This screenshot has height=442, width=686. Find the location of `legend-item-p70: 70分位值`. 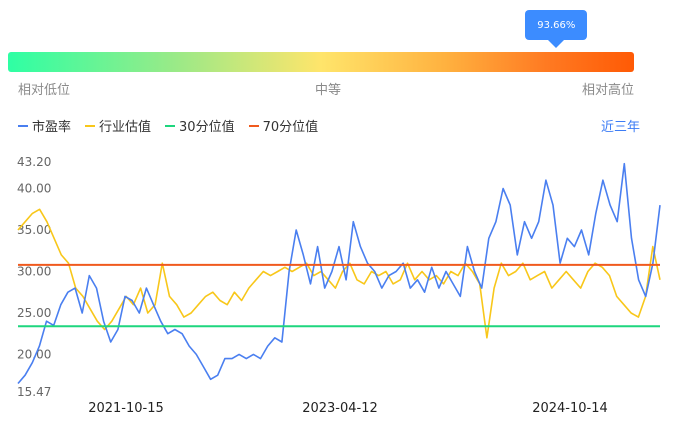

legend-item-p70: 70分位值 is located at coordinates (283, 125).